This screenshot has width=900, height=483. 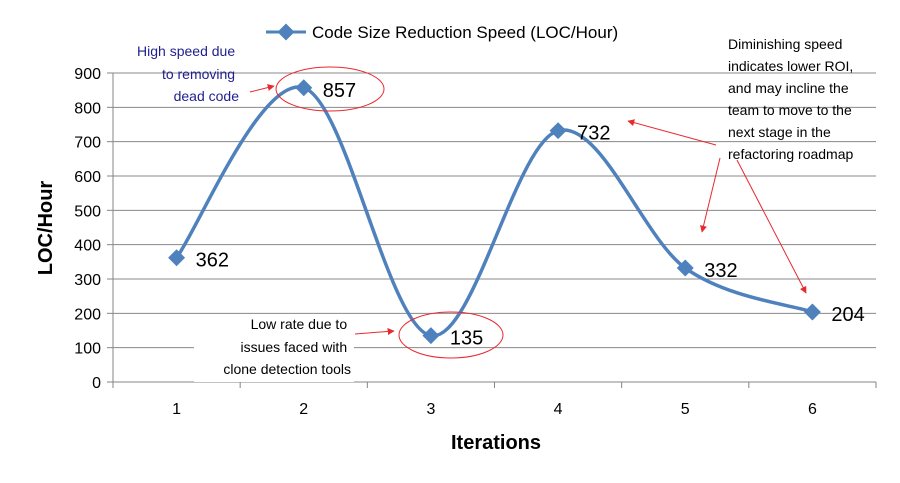 I want to click on x-tick-label: 6, so click(x=812, y=409).